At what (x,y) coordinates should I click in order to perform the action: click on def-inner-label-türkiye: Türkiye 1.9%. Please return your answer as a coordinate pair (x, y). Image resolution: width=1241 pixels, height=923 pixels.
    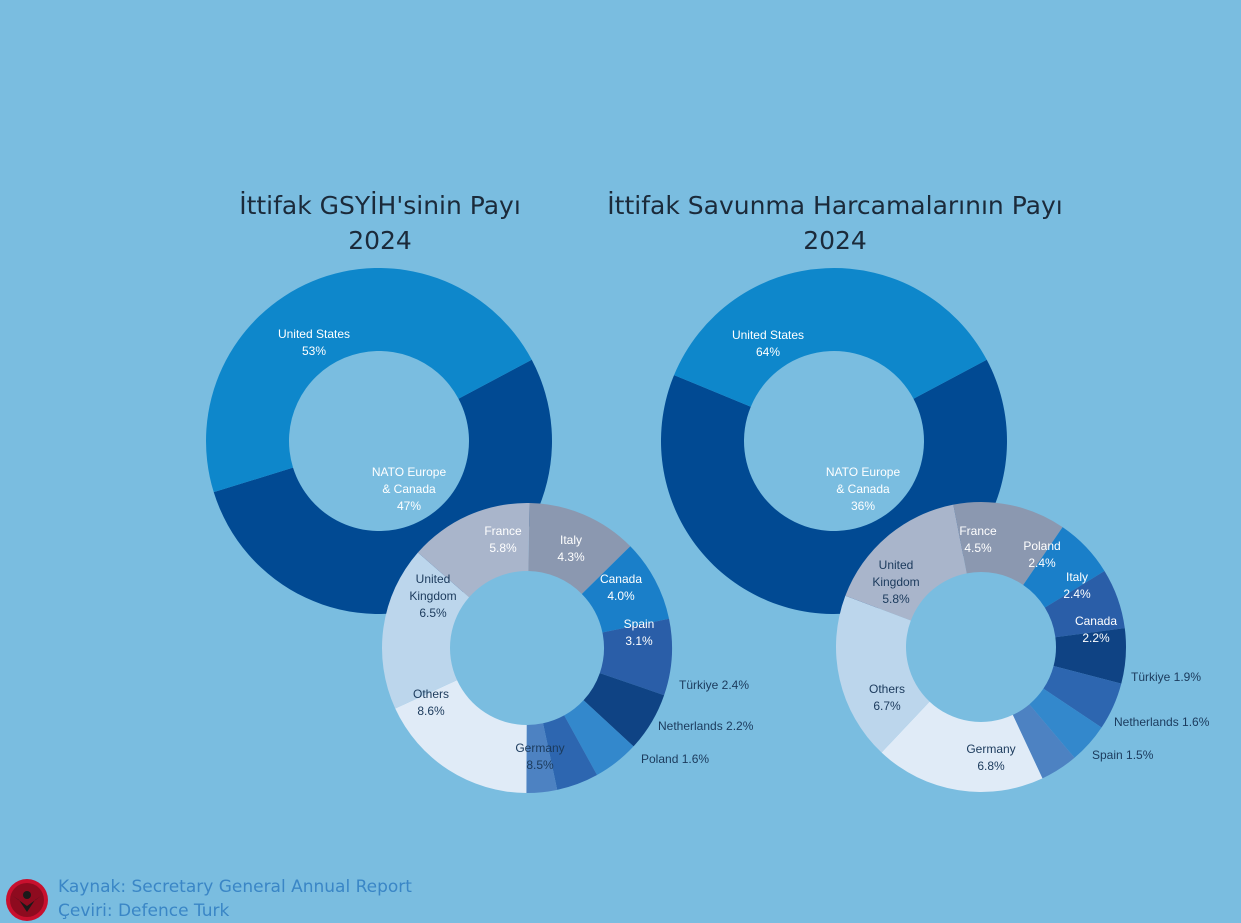
    Looking at the image, I should click on (1166, 677).